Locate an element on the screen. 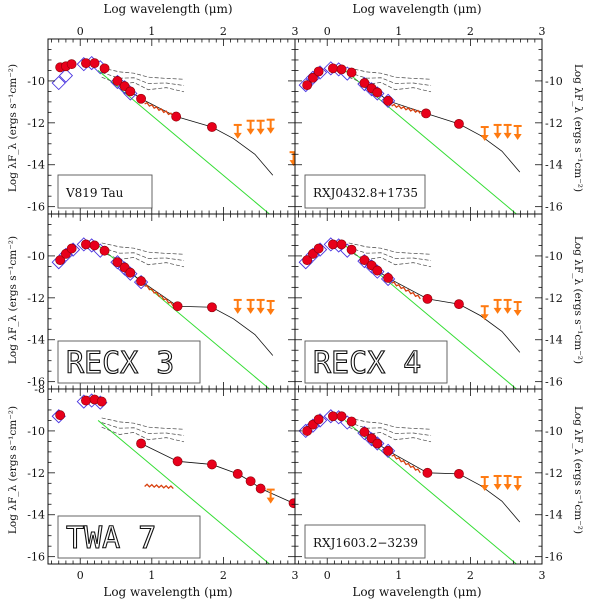 The image size is (589, 603). top-axis-title-right: Log wavelength (μm) is located at coordinates (416, 9).